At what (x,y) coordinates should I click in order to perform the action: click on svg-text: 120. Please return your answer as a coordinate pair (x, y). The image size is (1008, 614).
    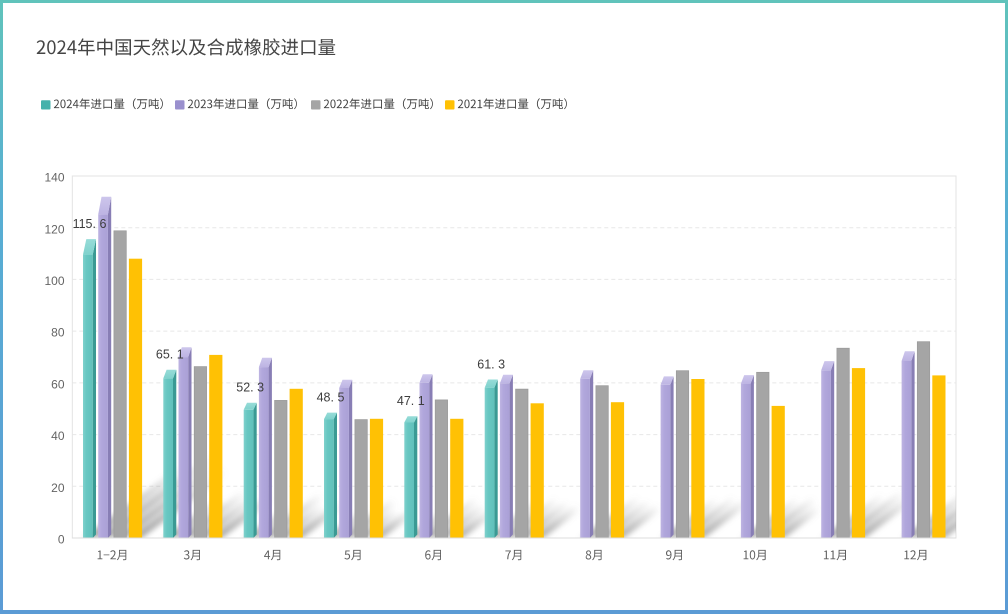
    Looking at the image, I should click on (54, 229).